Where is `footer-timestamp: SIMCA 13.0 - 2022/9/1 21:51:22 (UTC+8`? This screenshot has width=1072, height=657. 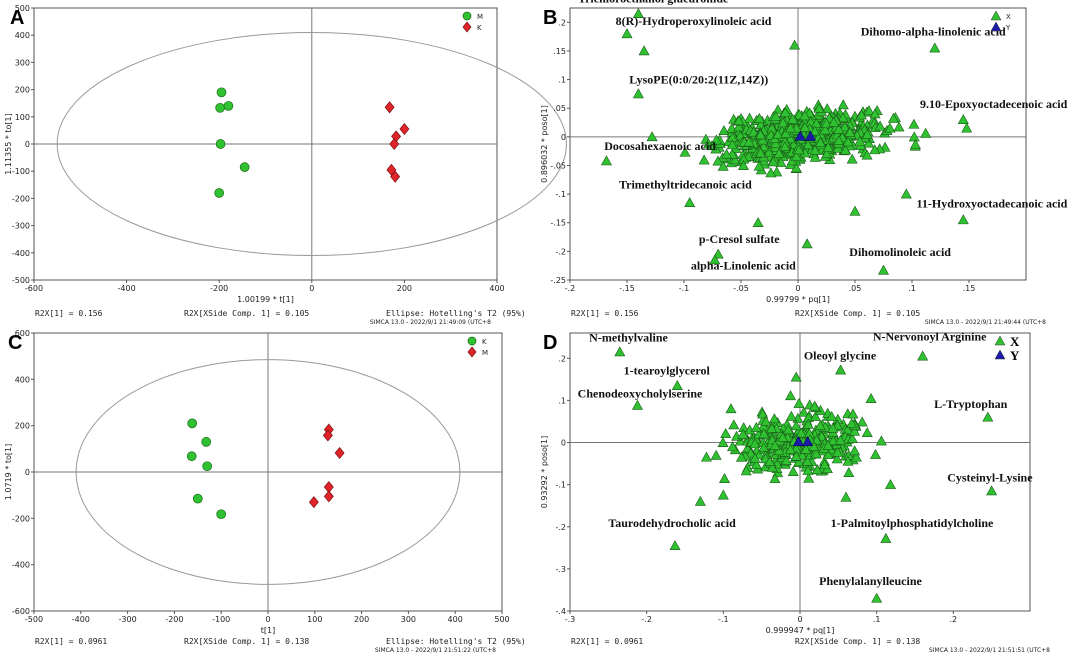 footer-timestamp: SIMCA 13.0 - 2022/9/1 21:51:22 (UTC+8 is located at coordinates (435, 650).